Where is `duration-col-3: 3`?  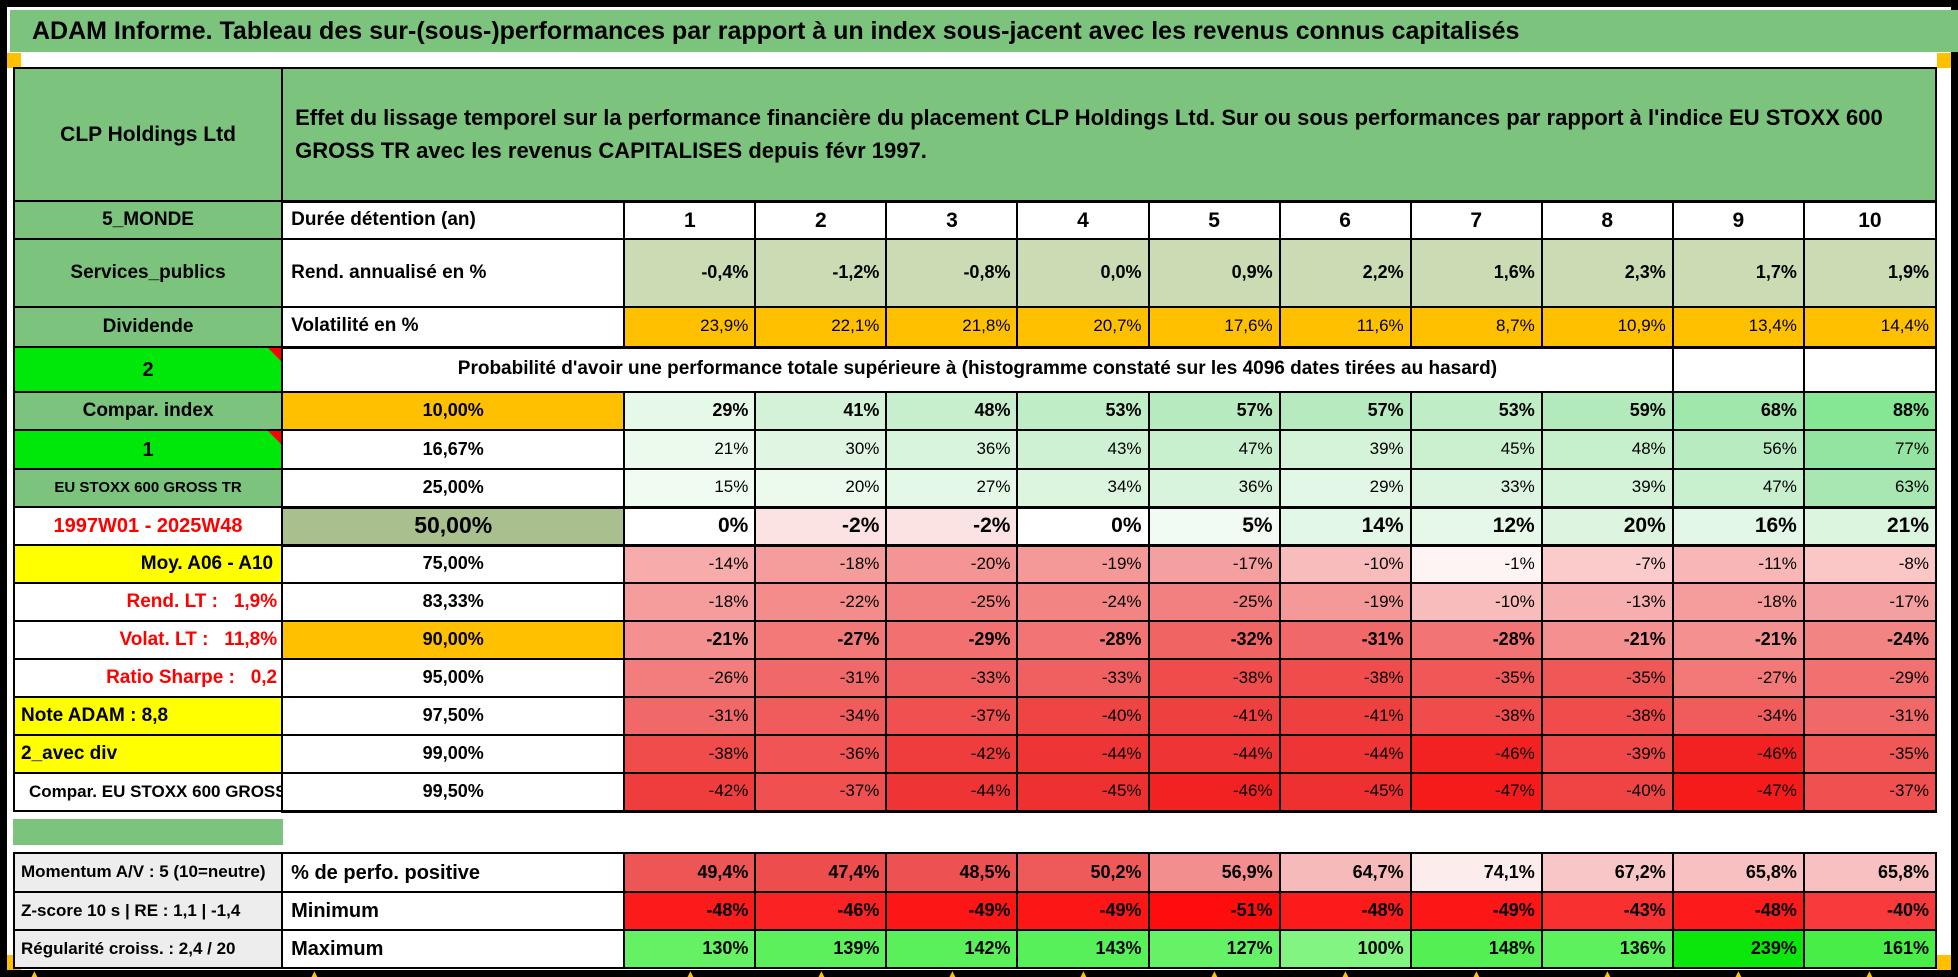 duration-col-3: 3 is located at coordinates (952, 220).